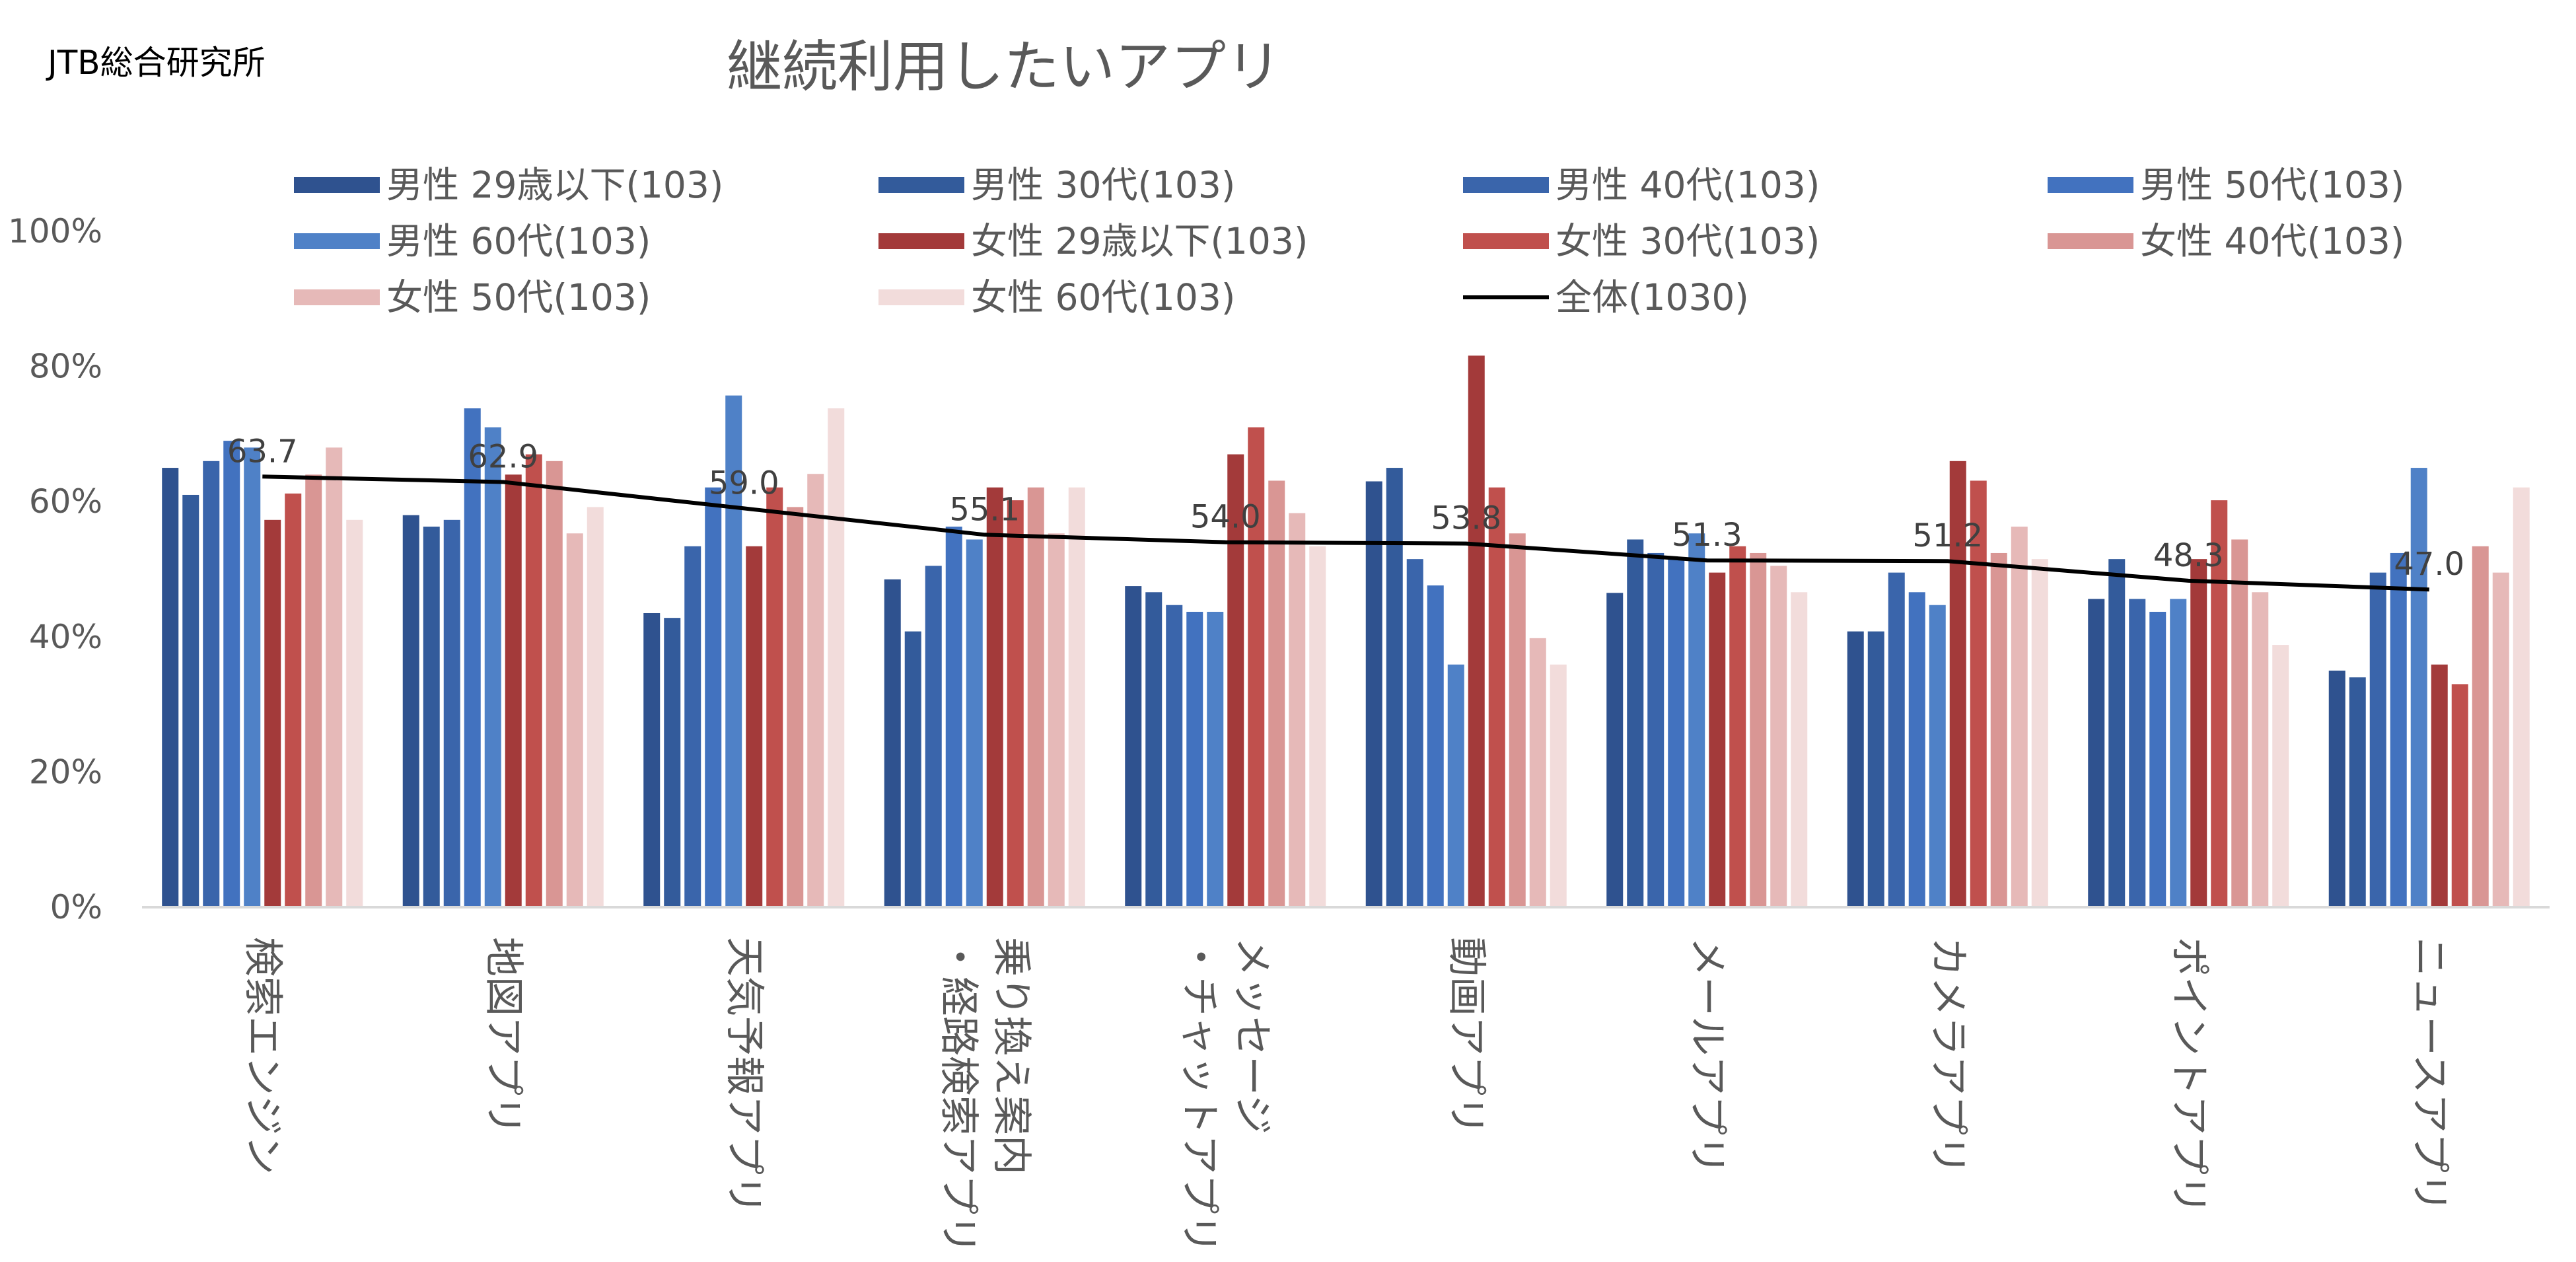 The height and width of the screenshot is (1262, 2576). Describe the element at coordinates (1004, 66) in the screenshot. I see `chart-title: 継続利用したいアプリ` at that location.